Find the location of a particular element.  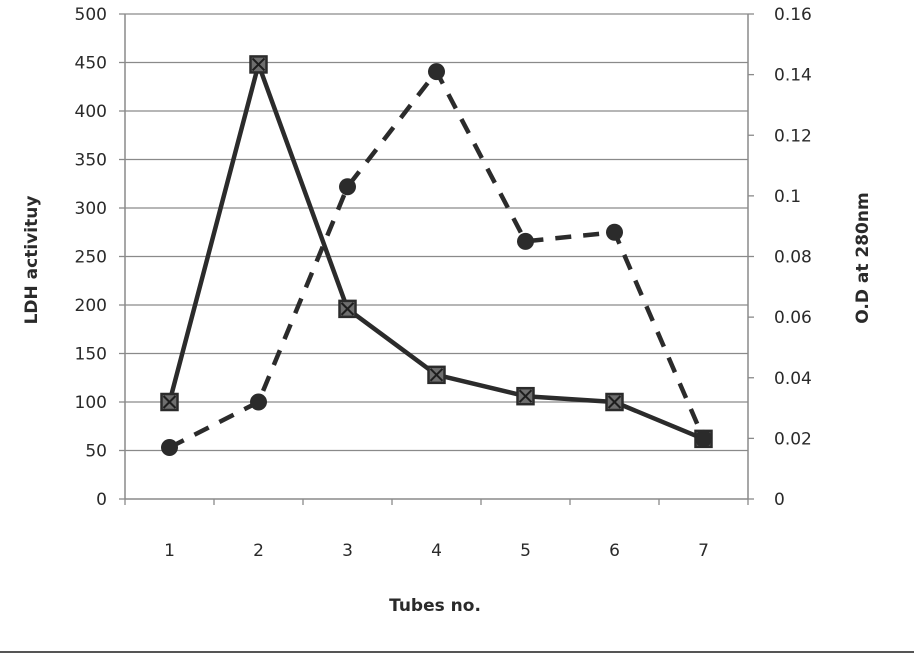

right-tick-label: 0 is located at coordinates (779, 500).